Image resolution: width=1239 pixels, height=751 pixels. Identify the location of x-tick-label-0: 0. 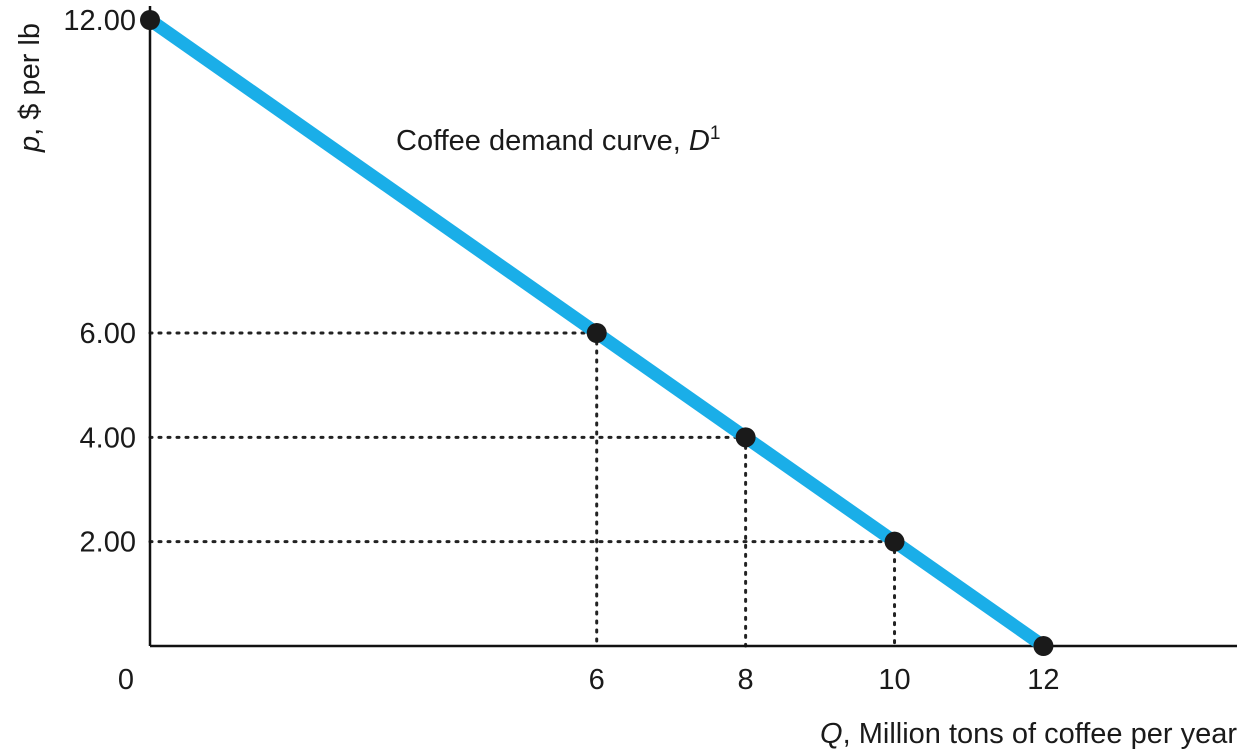
(126, 680).